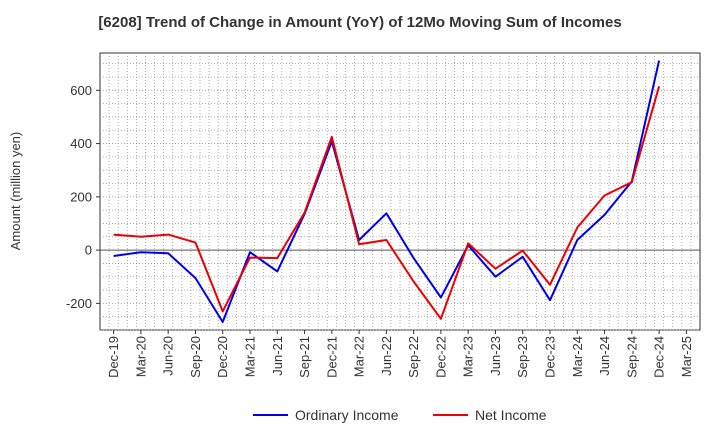 The width and height of the screenshot is (720, 440). I want to click on x-tick-label: Jun-22, so click(386, 356).